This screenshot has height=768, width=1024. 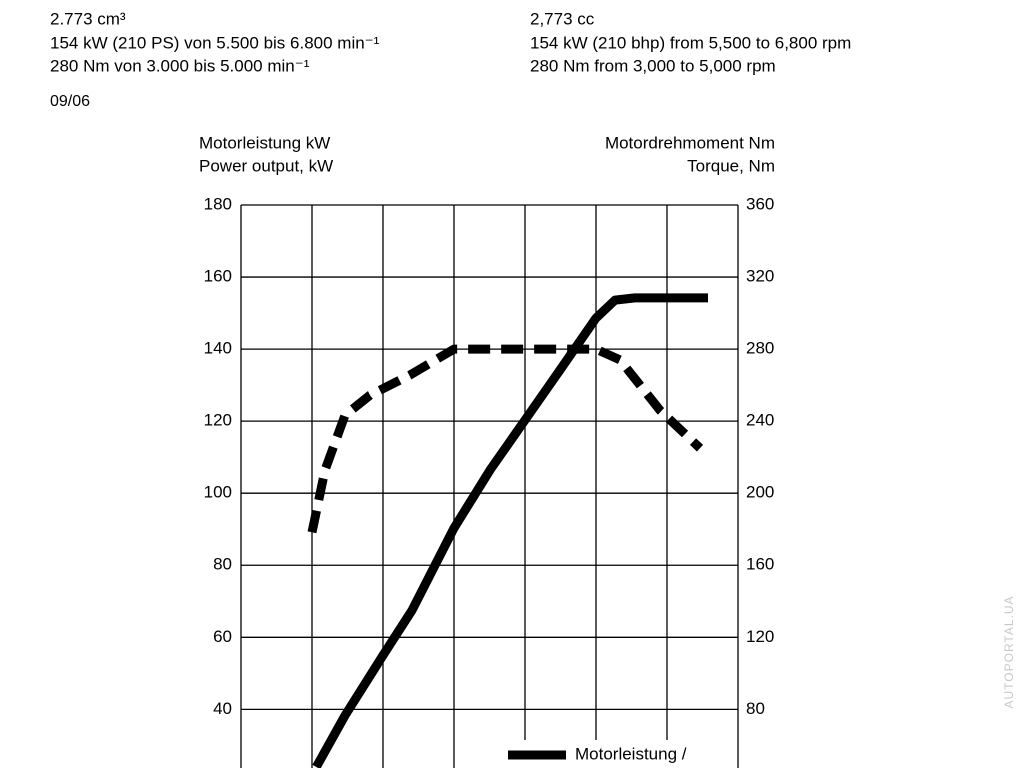 I want to click on torque-line, so click(x=505, y=439).